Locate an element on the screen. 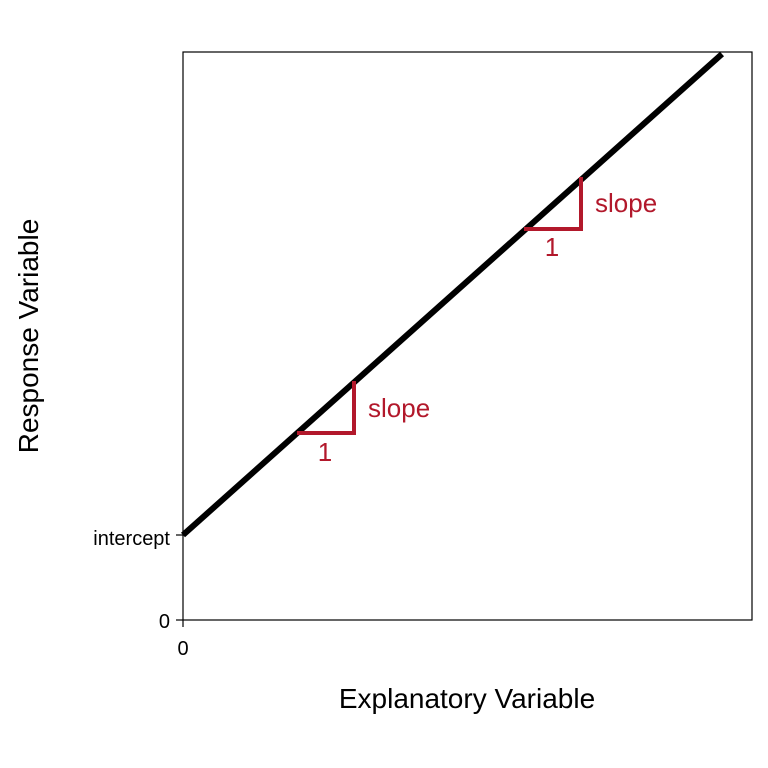  slope-triangle-upper-legs is located at coordinates (553, 204).